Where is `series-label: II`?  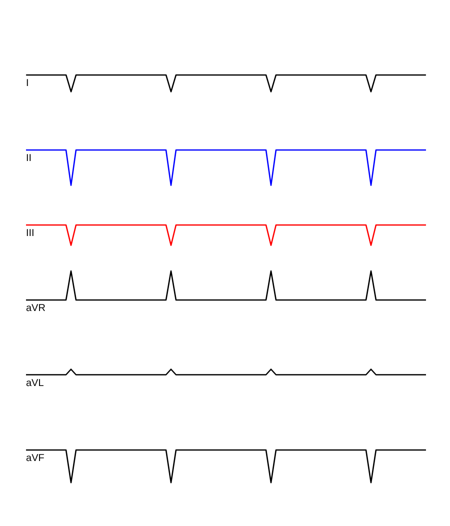 series-label: II is located at coordinates (29, 158).